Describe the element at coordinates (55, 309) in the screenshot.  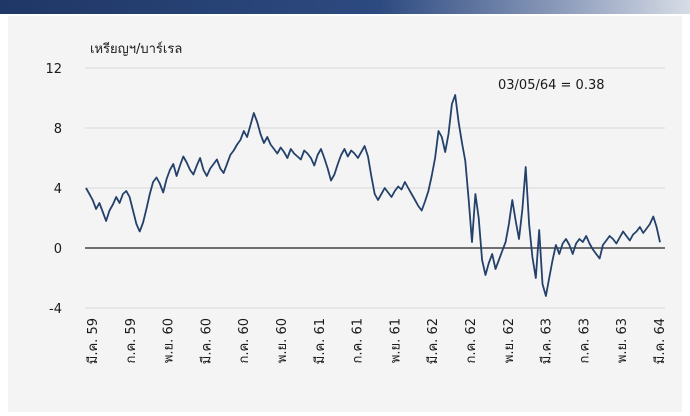
I see `y-tick-label: -4` at that location.